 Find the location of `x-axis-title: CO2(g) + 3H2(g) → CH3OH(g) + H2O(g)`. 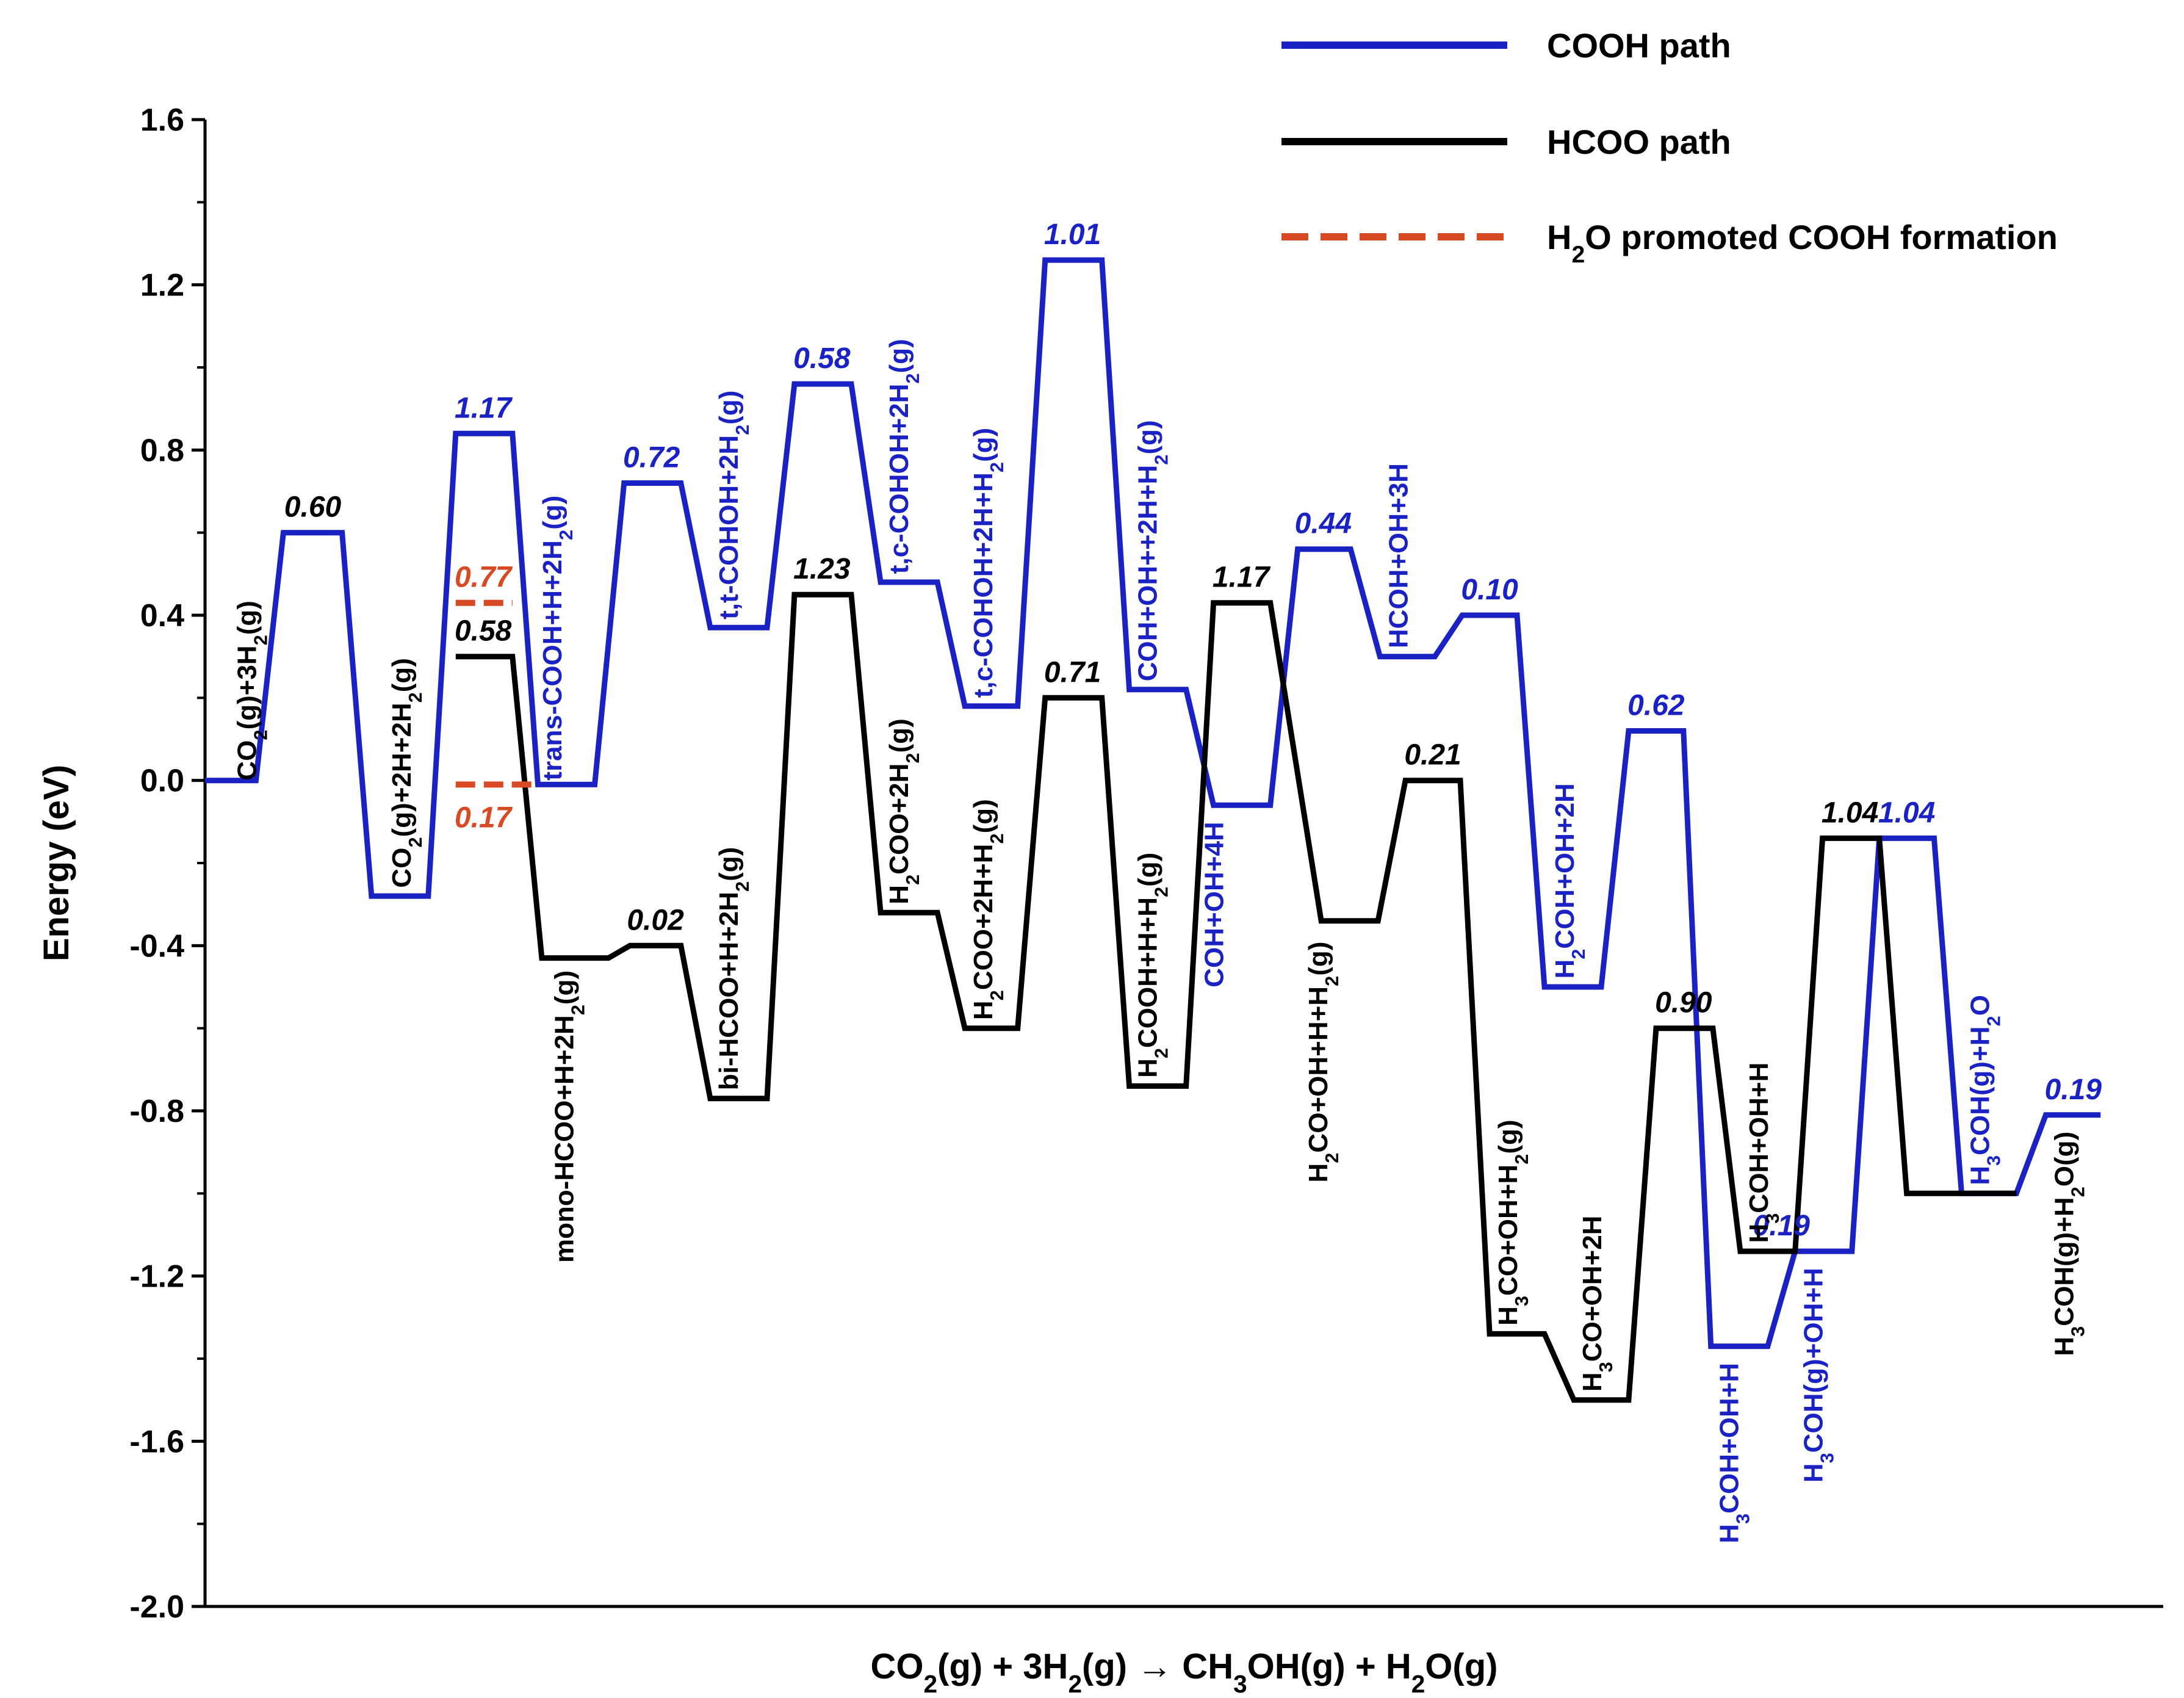

x-axis-title: CO2(g) + 3H2(g) → CH3OH(g) + H2O(g) is located at coordinates (1184, 1673).